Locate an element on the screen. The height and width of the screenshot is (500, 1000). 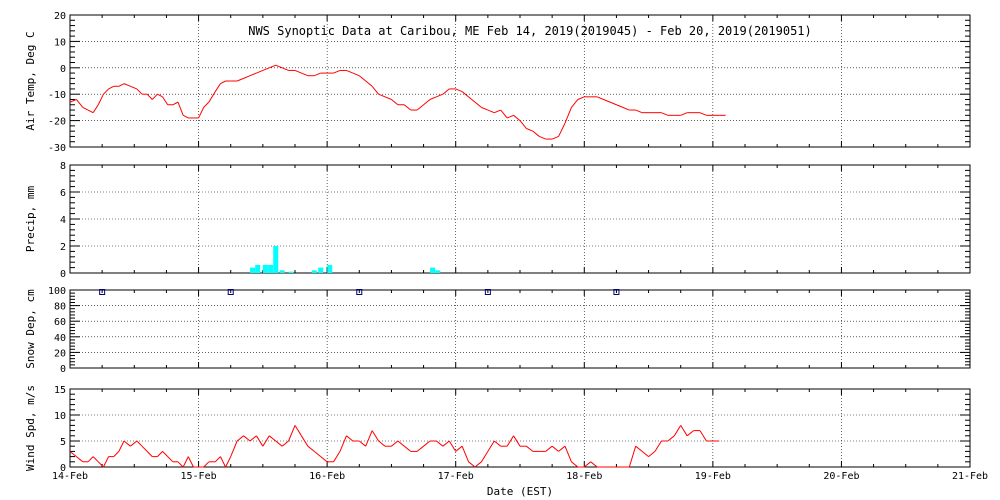
x-tick-label: 16-Feb is located at coordinates (327, 476).